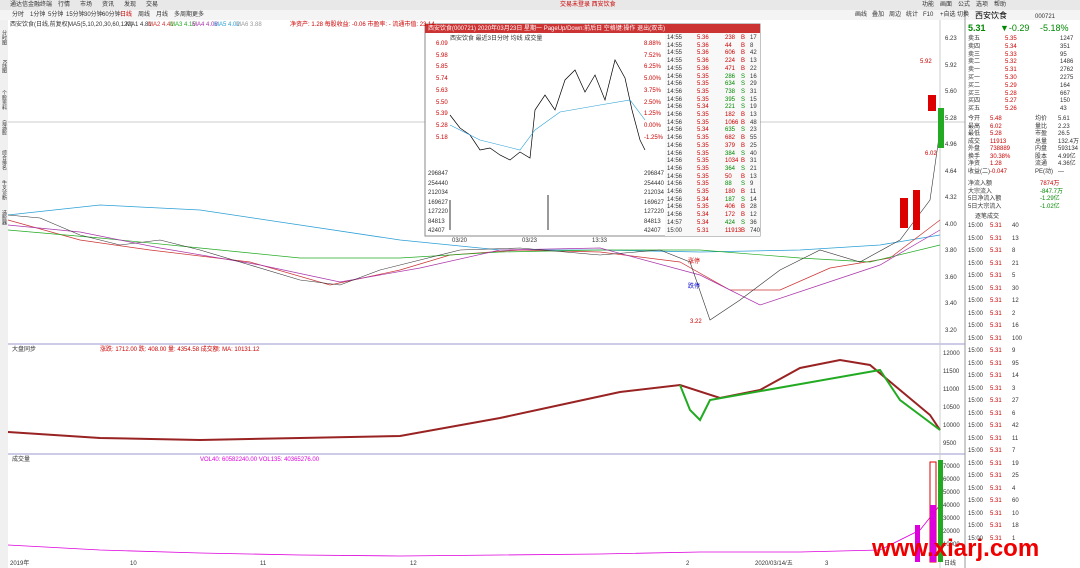 The height and width of the screenshot is (568, 1080). Describe the element at coordinates (974, 70) in the screenshot. I see `book-label: 卖一` at that location.